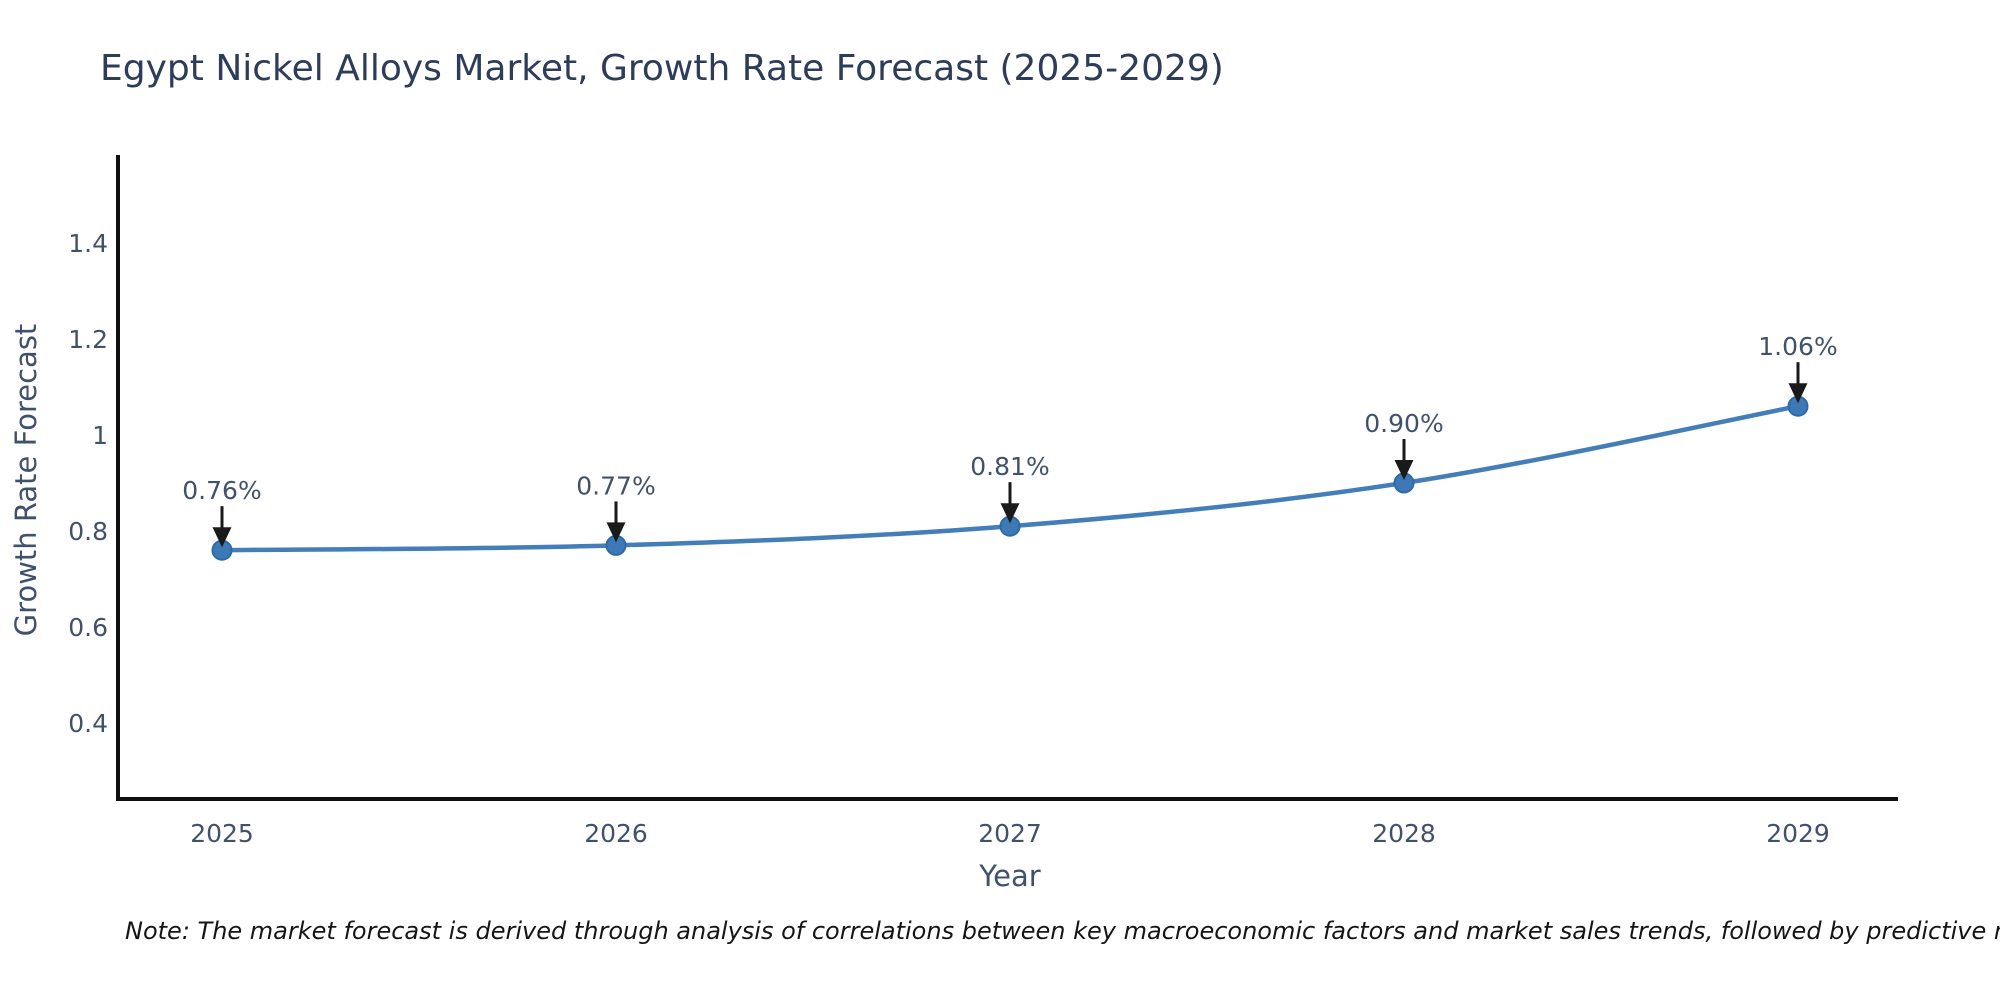 Image resolution: width=2000 pixels, height=1000 pixels. I want to click on x-tick-label: 2025, so click(222, 833).